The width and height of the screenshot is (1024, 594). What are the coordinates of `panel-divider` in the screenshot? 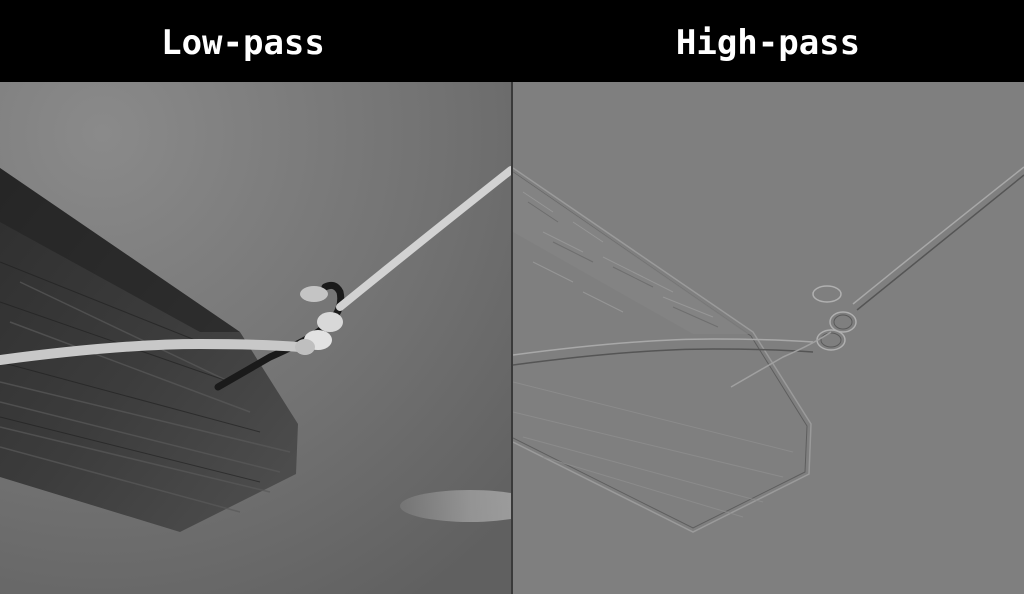 It's located at (512, 338).